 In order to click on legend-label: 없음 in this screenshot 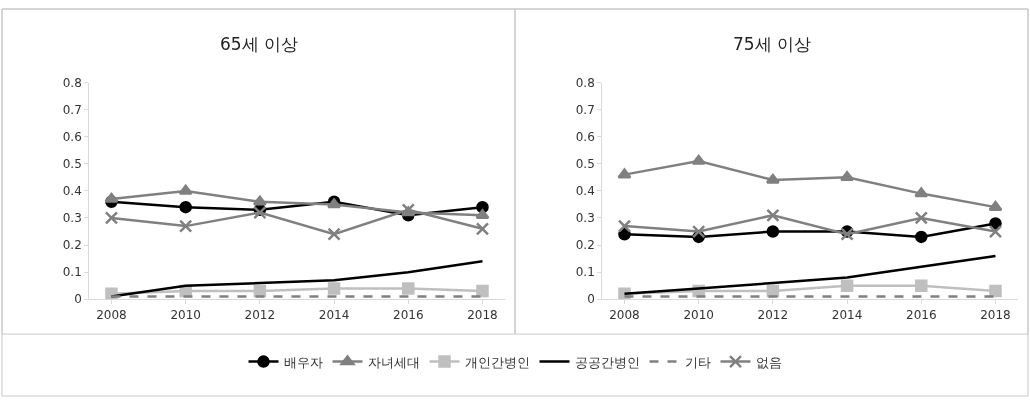, I will do `click(768, 362)`.